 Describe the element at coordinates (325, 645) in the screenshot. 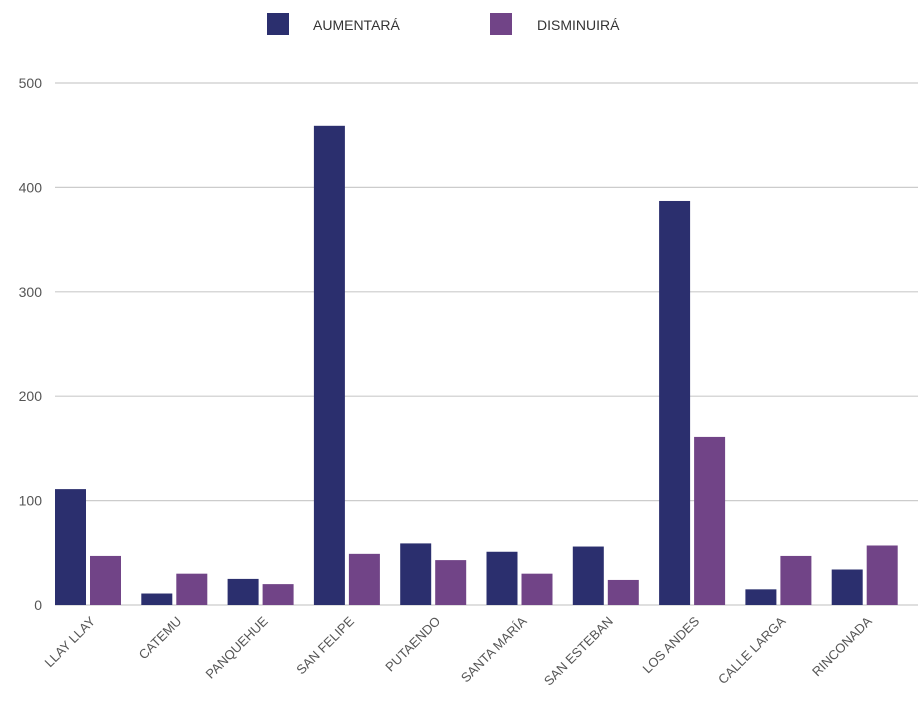

I see `x-tick-label: SAN FELIPE` at that location.